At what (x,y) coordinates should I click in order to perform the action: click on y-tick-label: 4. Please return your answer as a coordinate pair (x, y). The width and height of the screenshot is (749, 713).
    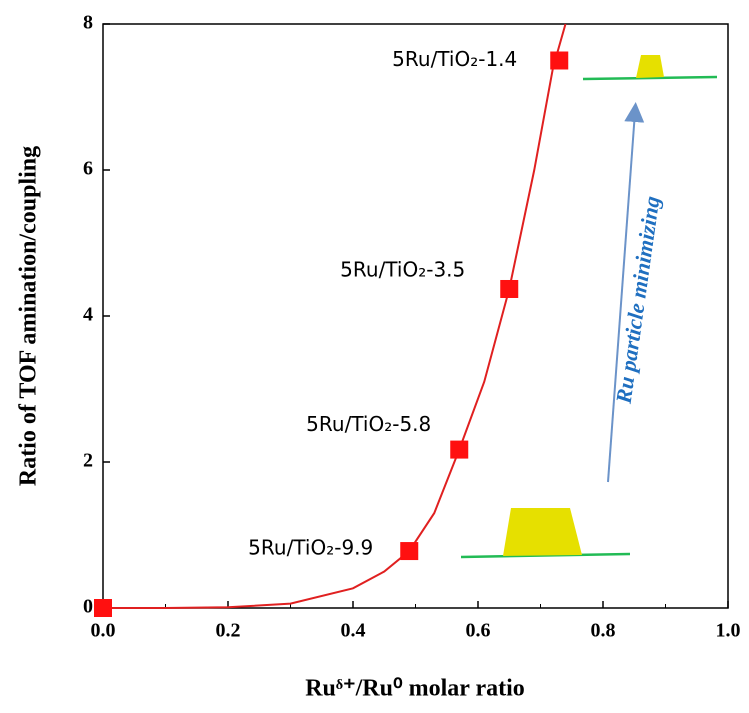
    Looking at the image, I should click on (88, 315).